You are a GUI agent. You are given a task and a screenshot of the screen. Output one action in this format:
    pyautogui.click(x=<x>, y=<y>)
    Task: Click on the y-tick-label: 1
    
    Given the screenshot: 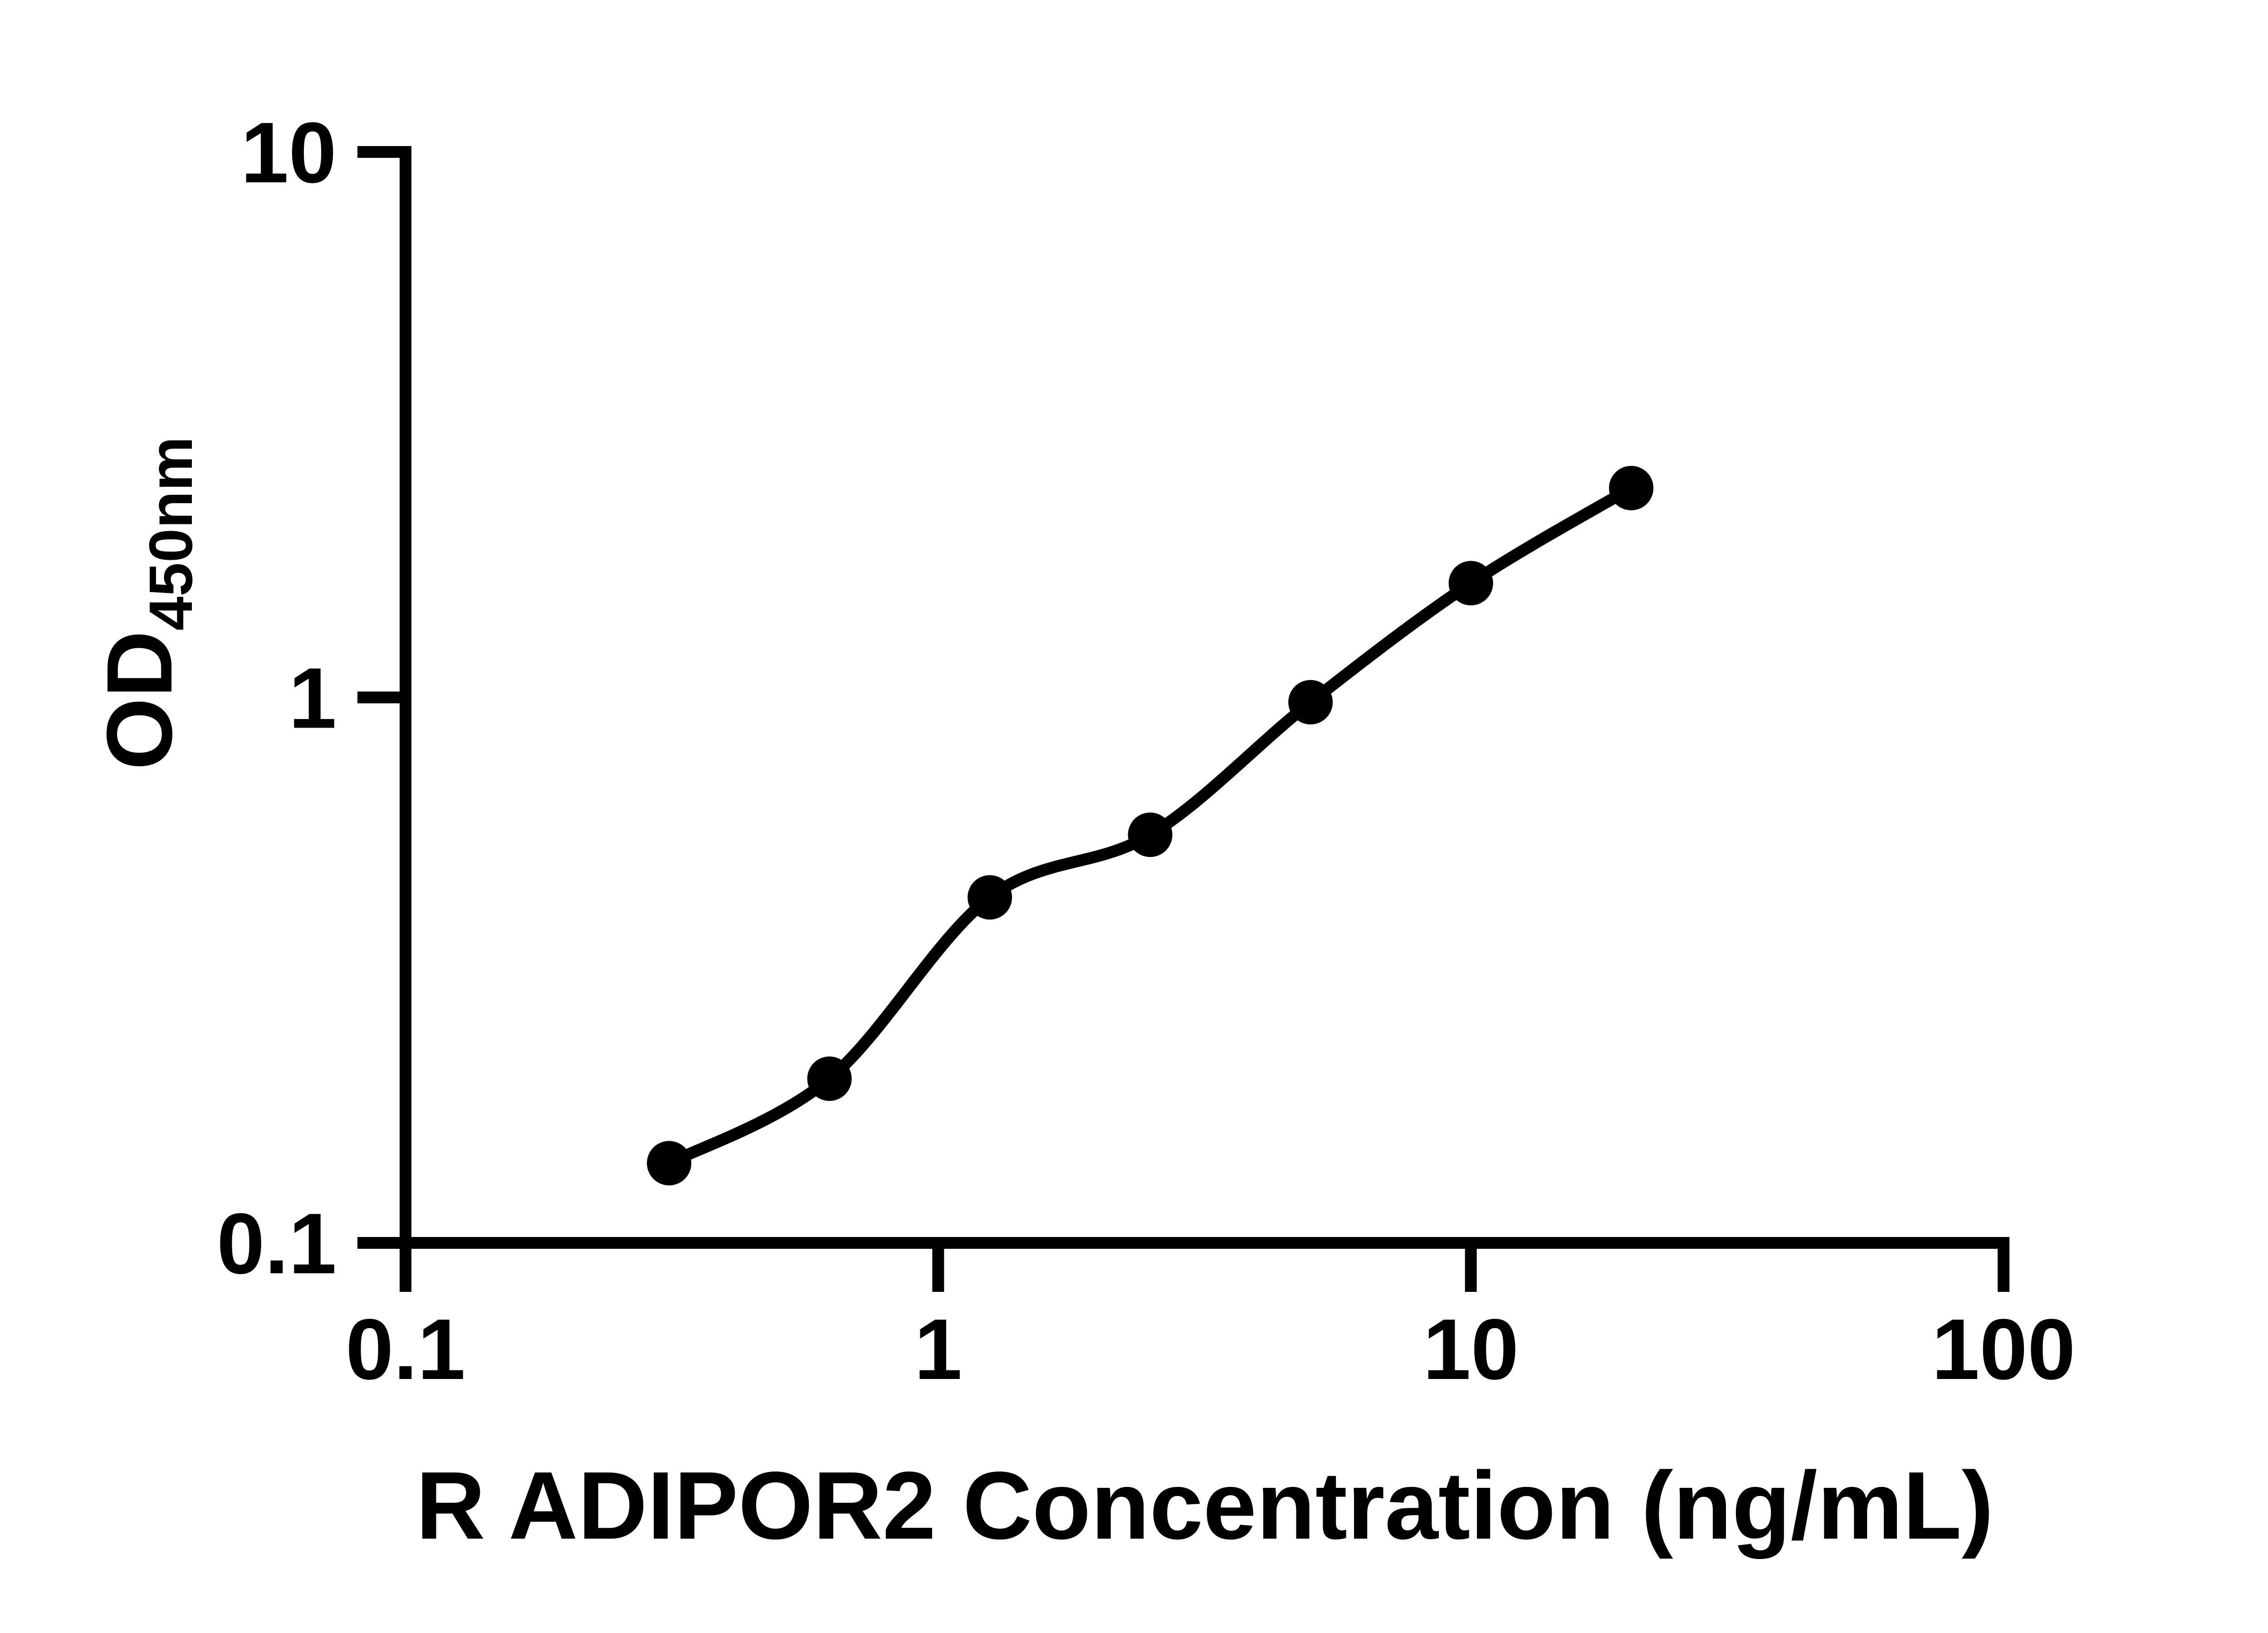 What is the action you would take?
    pyautogui.click(x=312, y=698)
    